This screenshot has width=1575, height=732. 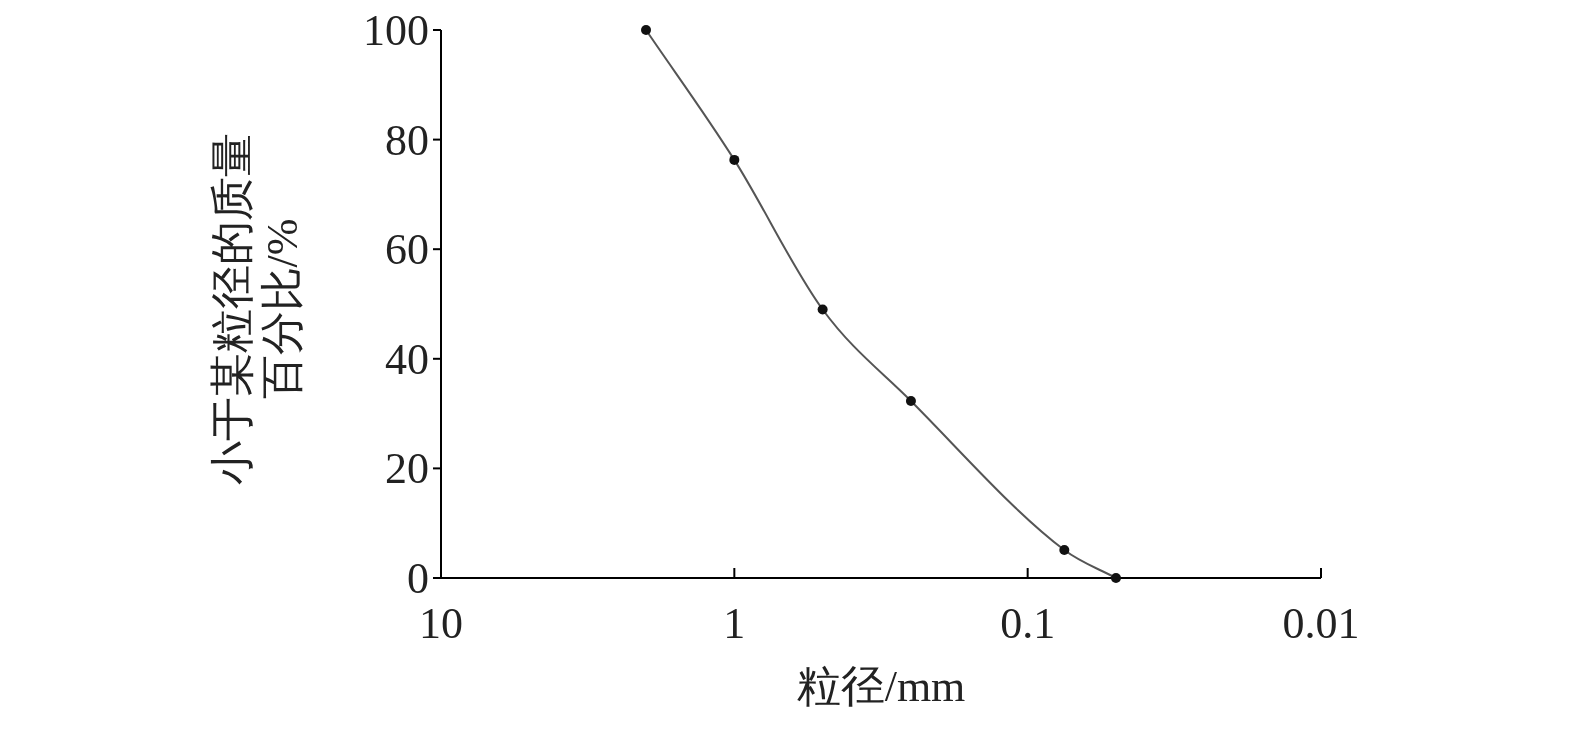 What do you see at coordinates (258, 309) in the screenshot?
I see `y-axis-title: 小于某粒径的质量百分比/%` at bounding box center [258, 309].